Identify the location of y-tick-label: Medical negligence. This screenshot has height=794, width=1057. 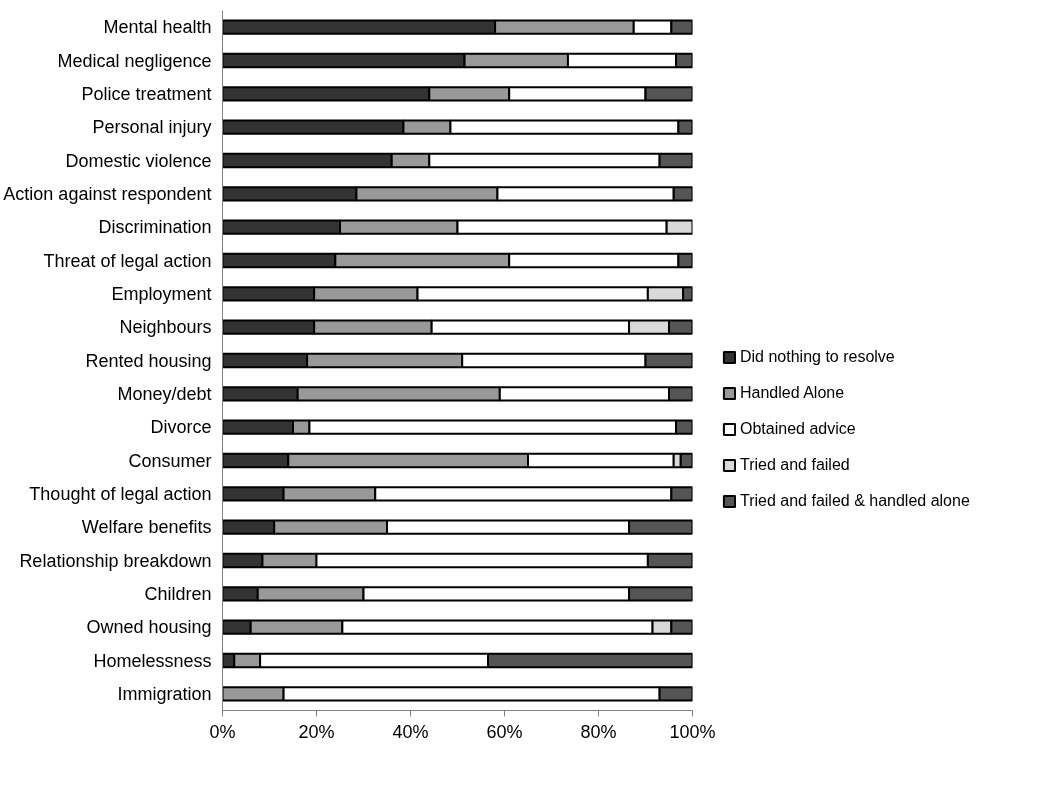
(134, 60).